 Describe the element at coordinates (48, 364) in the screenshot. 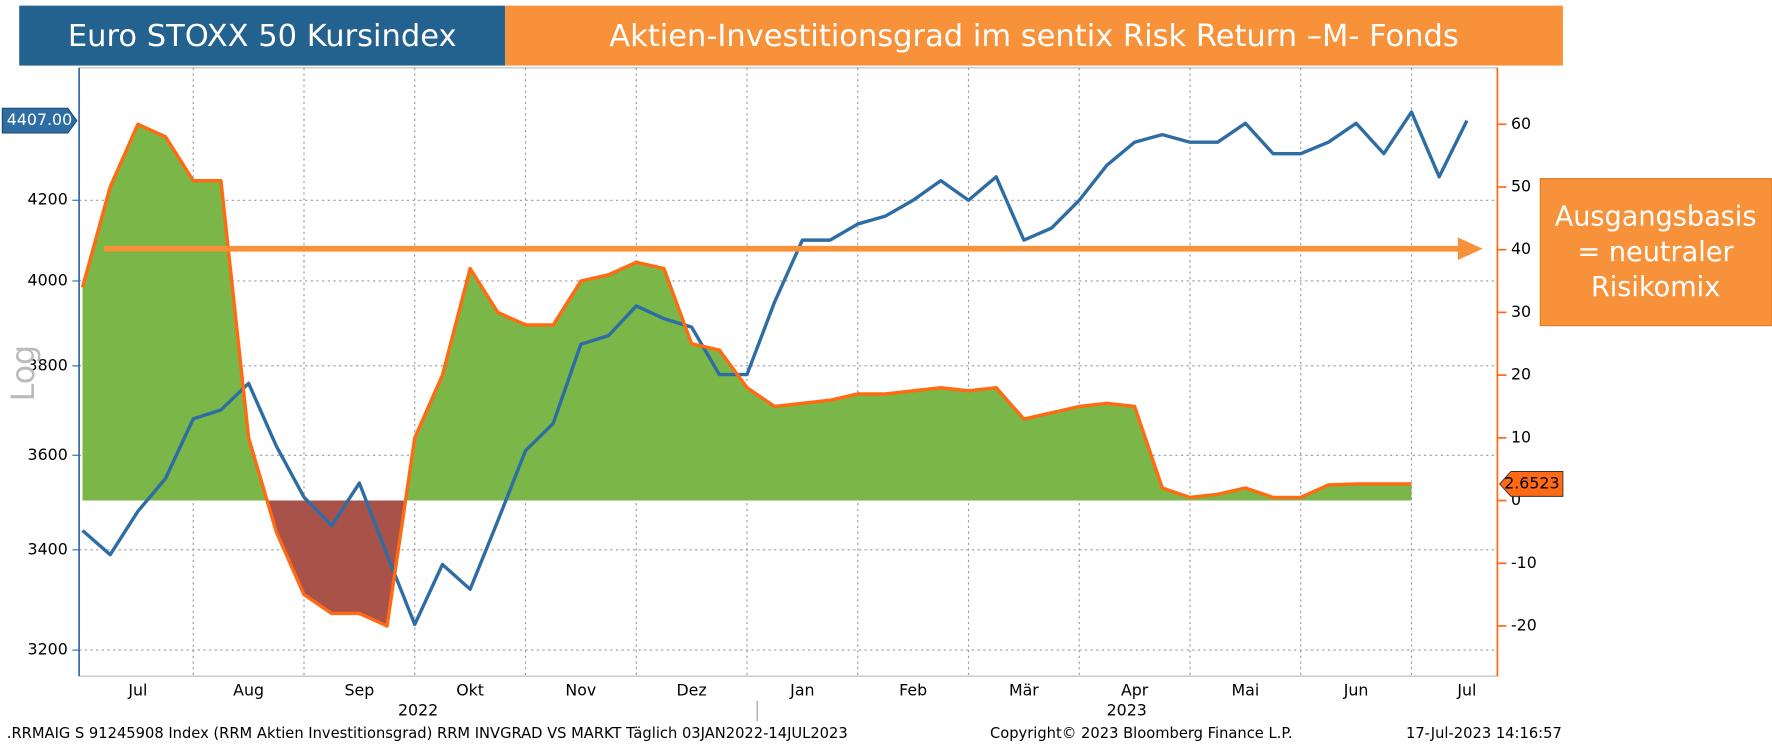

I see `y-tick-label: 3800` at that location.